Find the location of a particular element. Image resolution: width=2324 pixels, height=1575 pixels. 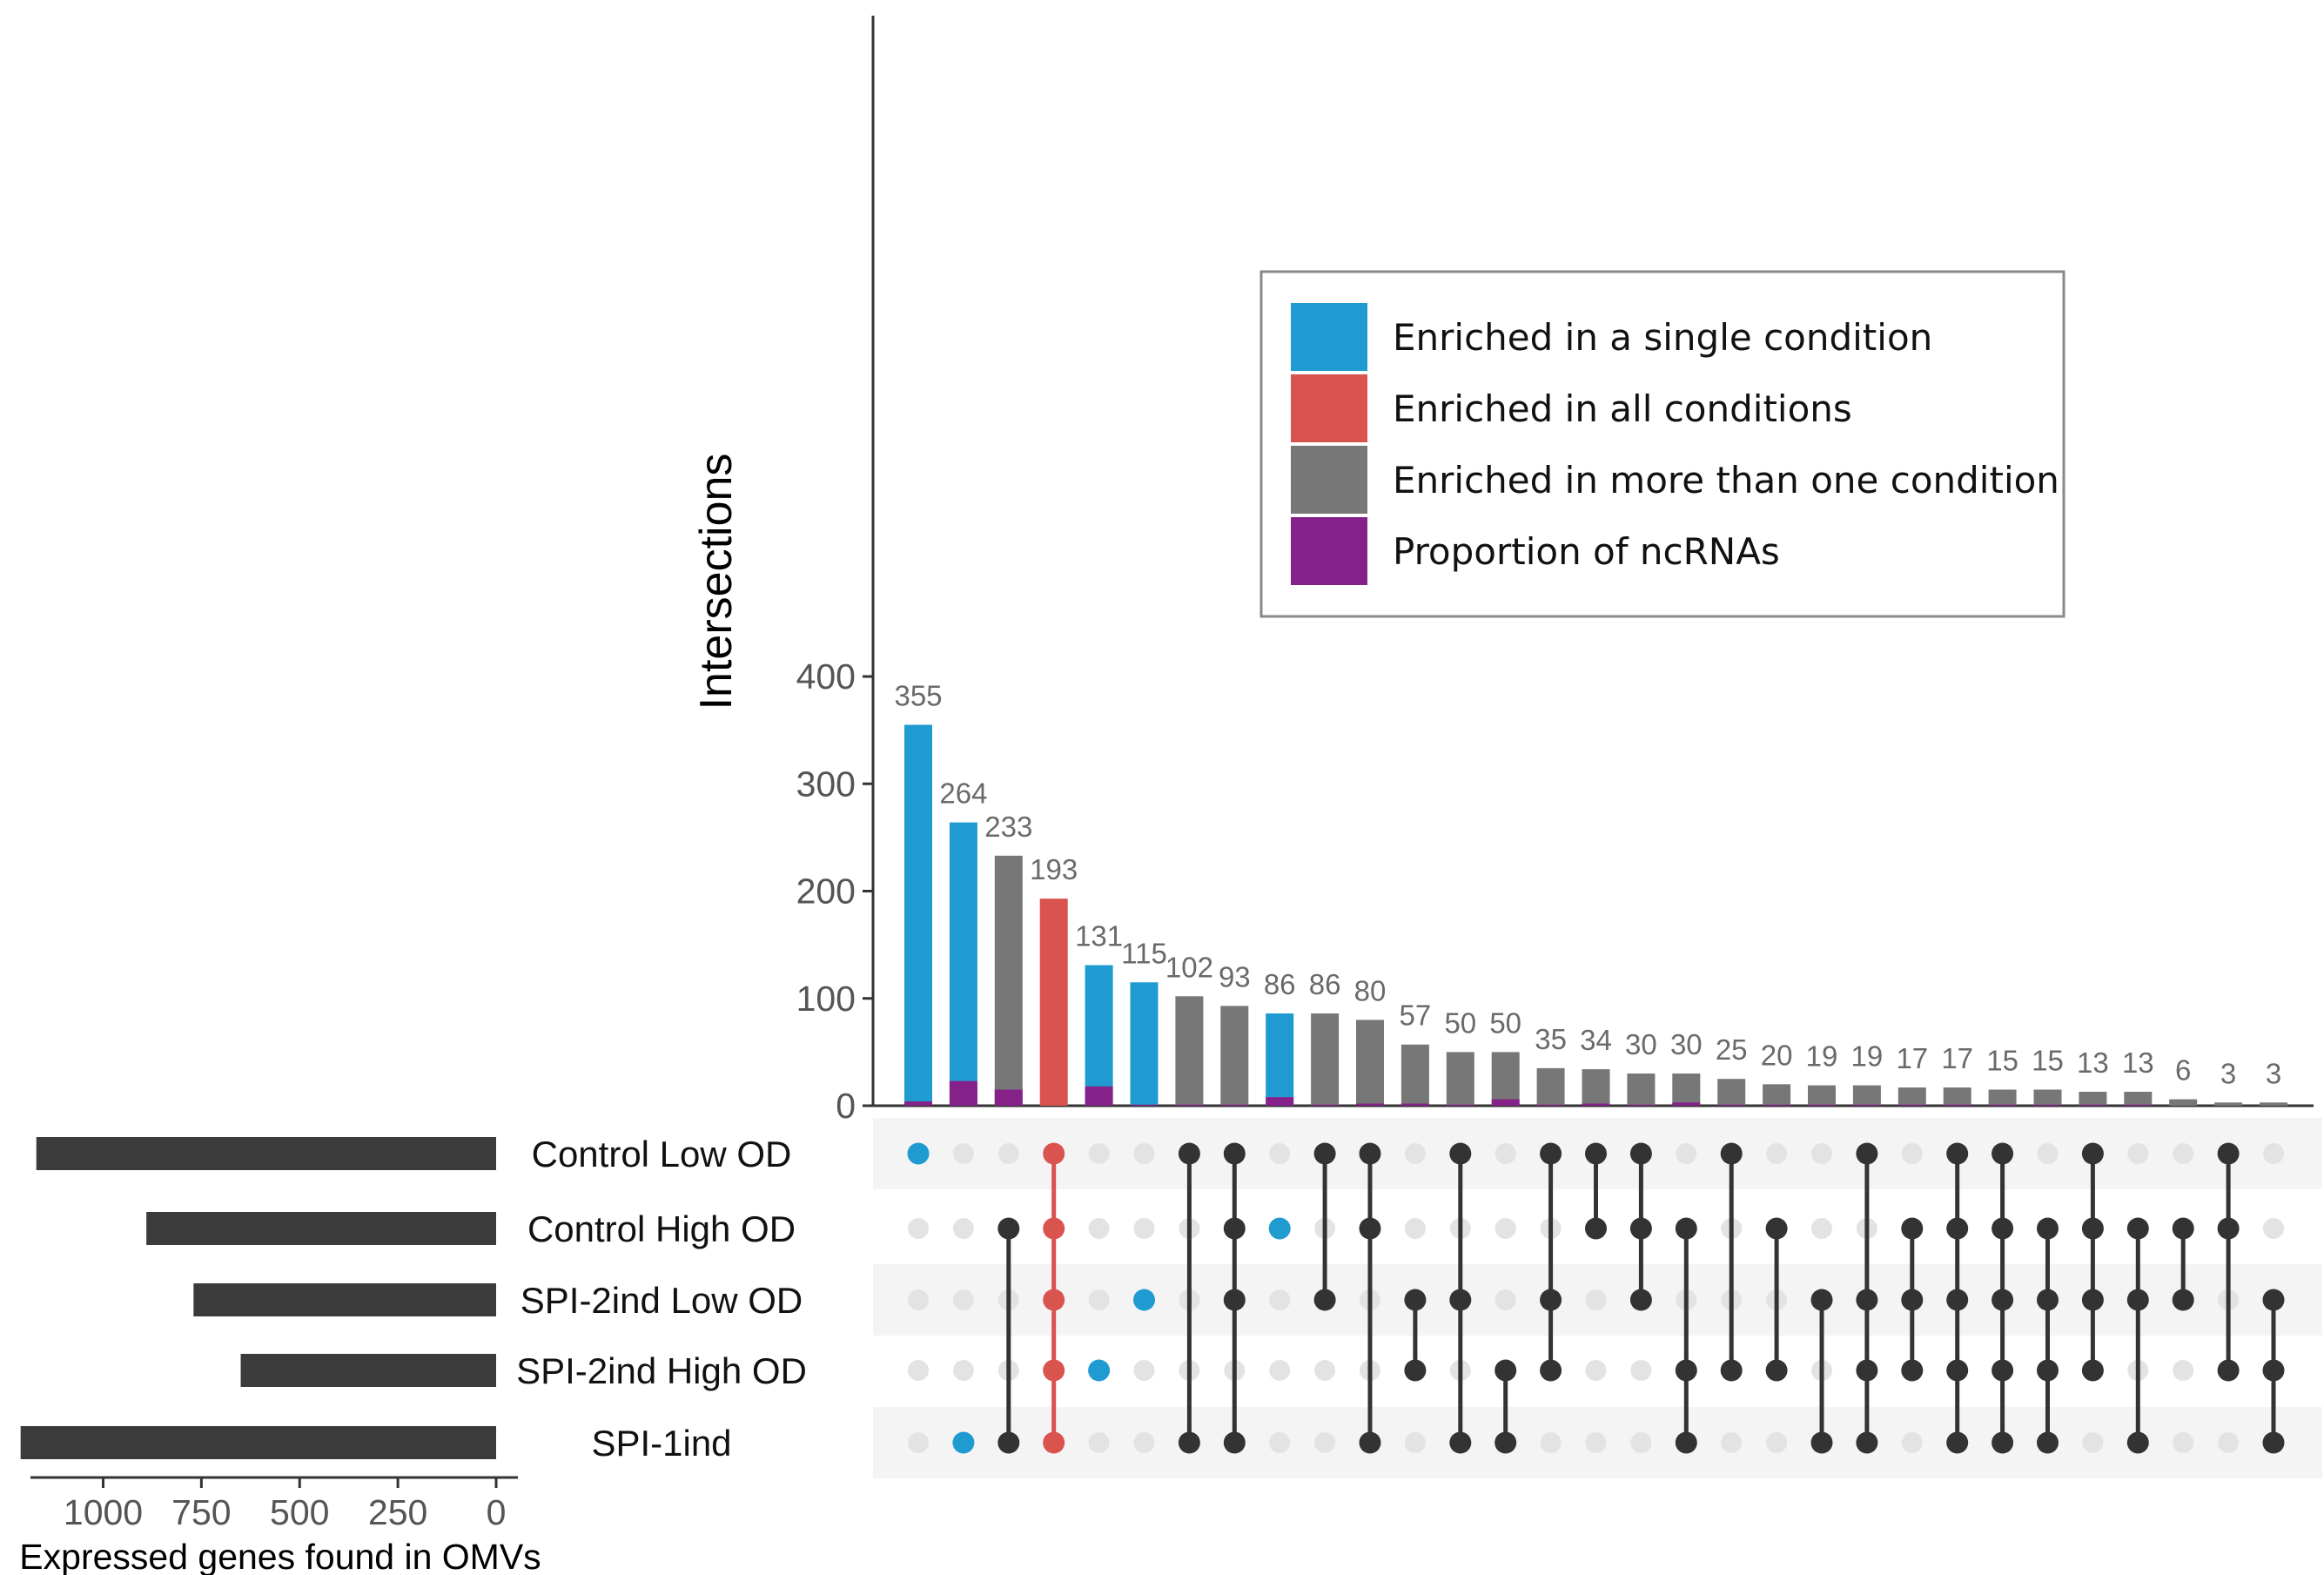

y-tick-label: 200 is located at coordinates (826, 892).